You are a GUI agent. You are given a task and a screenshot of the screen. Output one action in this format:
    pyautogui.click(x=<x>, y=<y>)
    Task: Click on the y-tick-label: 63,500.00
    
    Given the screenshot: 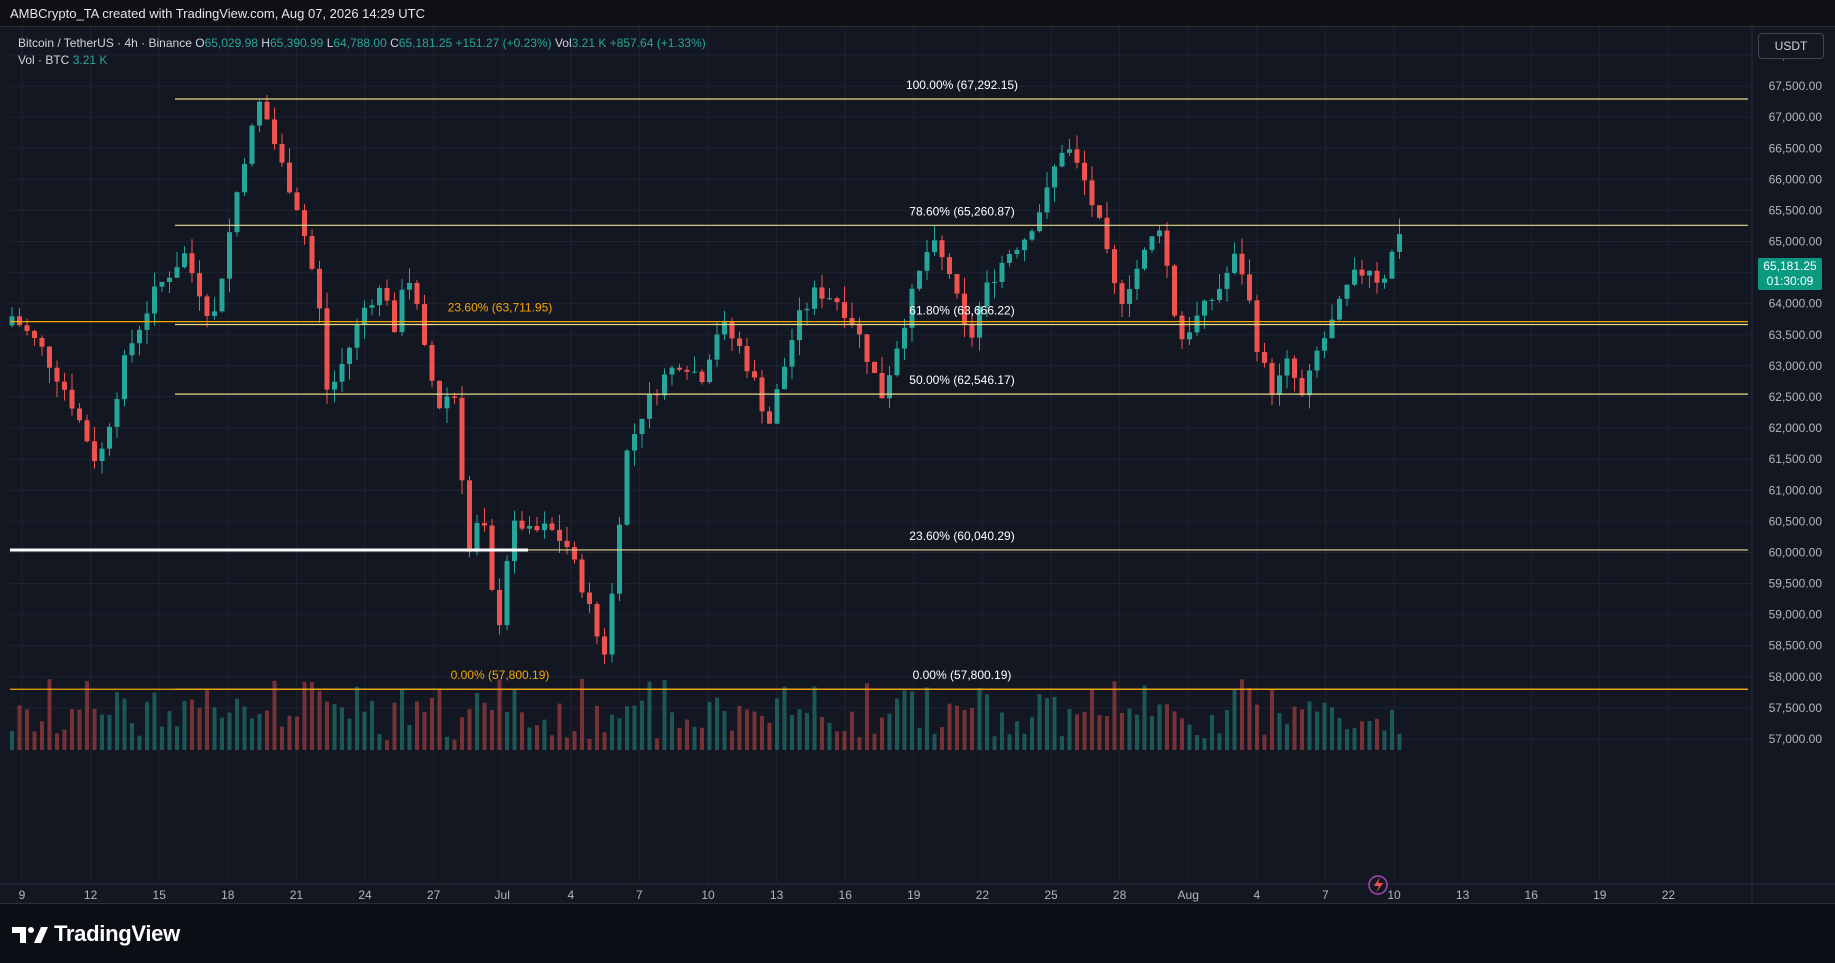 What is the action you would take?
    pyautogui.click(x=1796, y=335)
    